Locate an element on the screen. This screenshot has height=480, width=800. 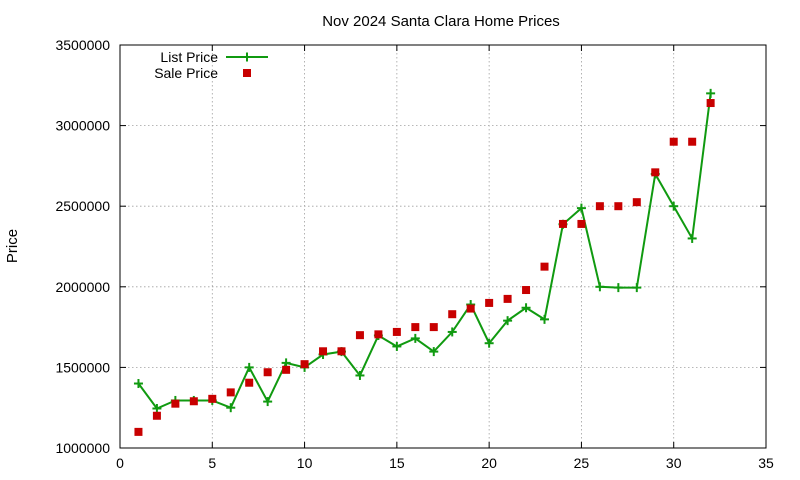
legend-label-sale-price: Sale Price is located at coordinates (186, 73).